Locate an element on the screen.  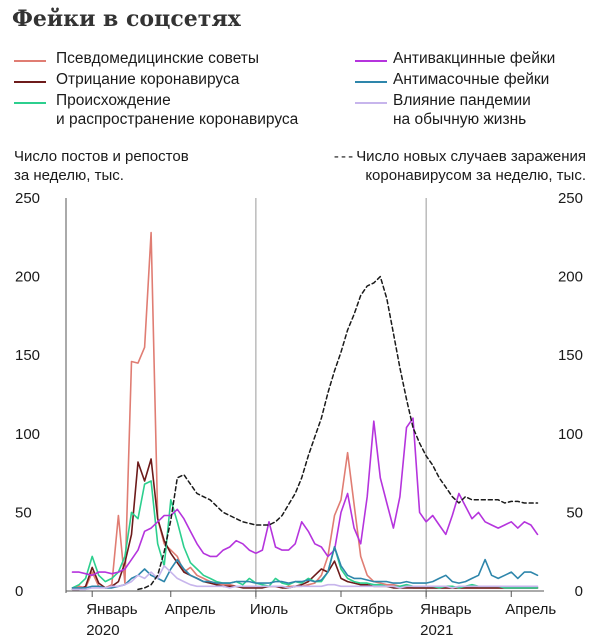
y-tick-label-left: 200 is located at coordinates (27, 277).